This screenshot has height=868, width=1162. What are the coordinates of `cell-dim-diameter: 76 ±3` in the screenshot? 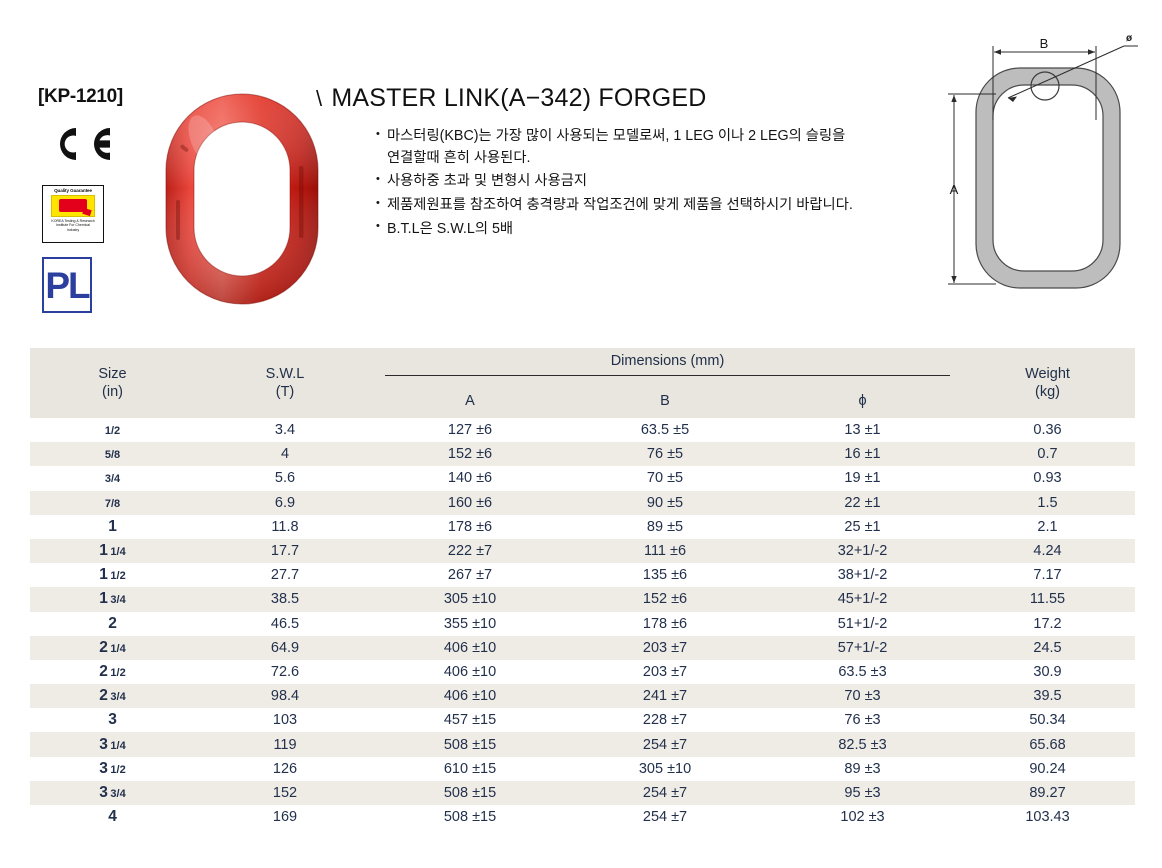 It's located at (862, 720).